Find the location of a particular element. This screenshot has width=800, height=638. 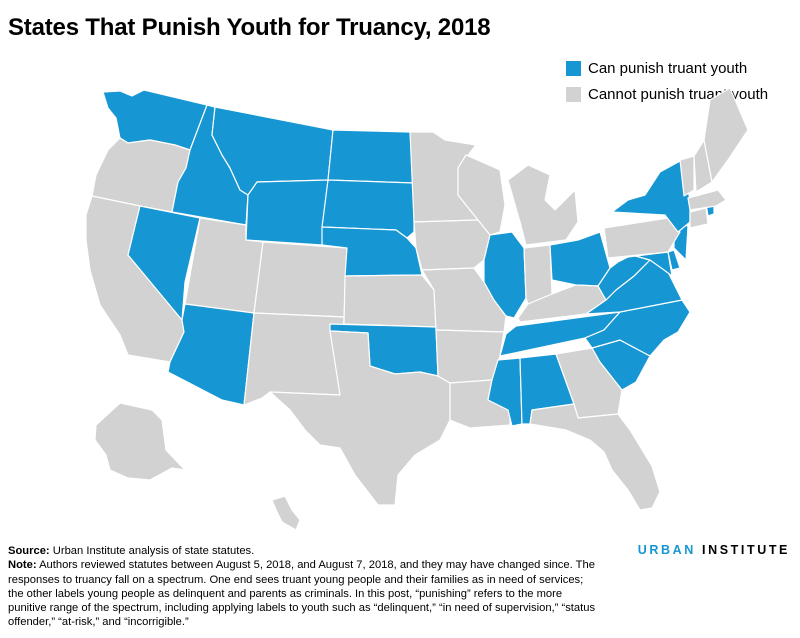

state-michigan is located at coordinates (543, 205).